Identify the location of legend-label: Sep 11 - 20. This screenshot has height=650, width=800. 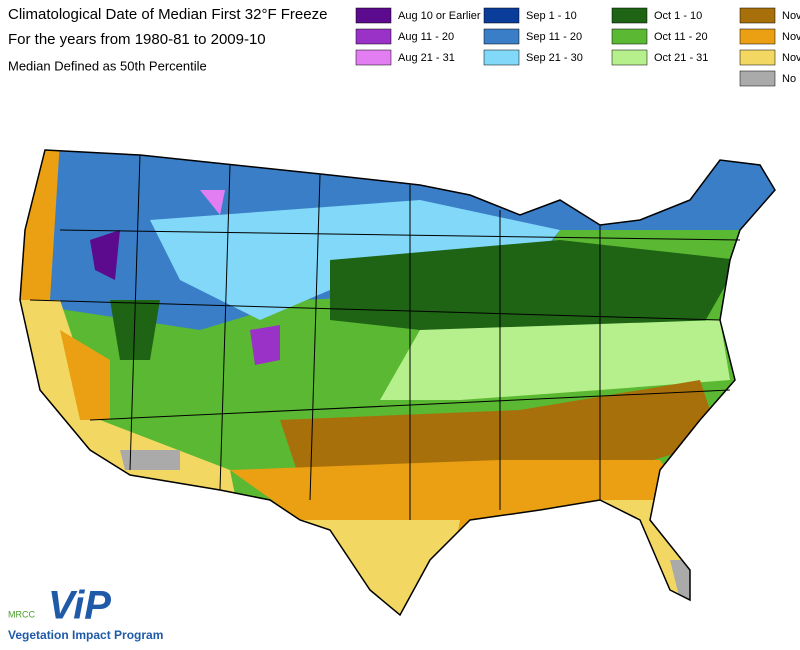
(554, 37).